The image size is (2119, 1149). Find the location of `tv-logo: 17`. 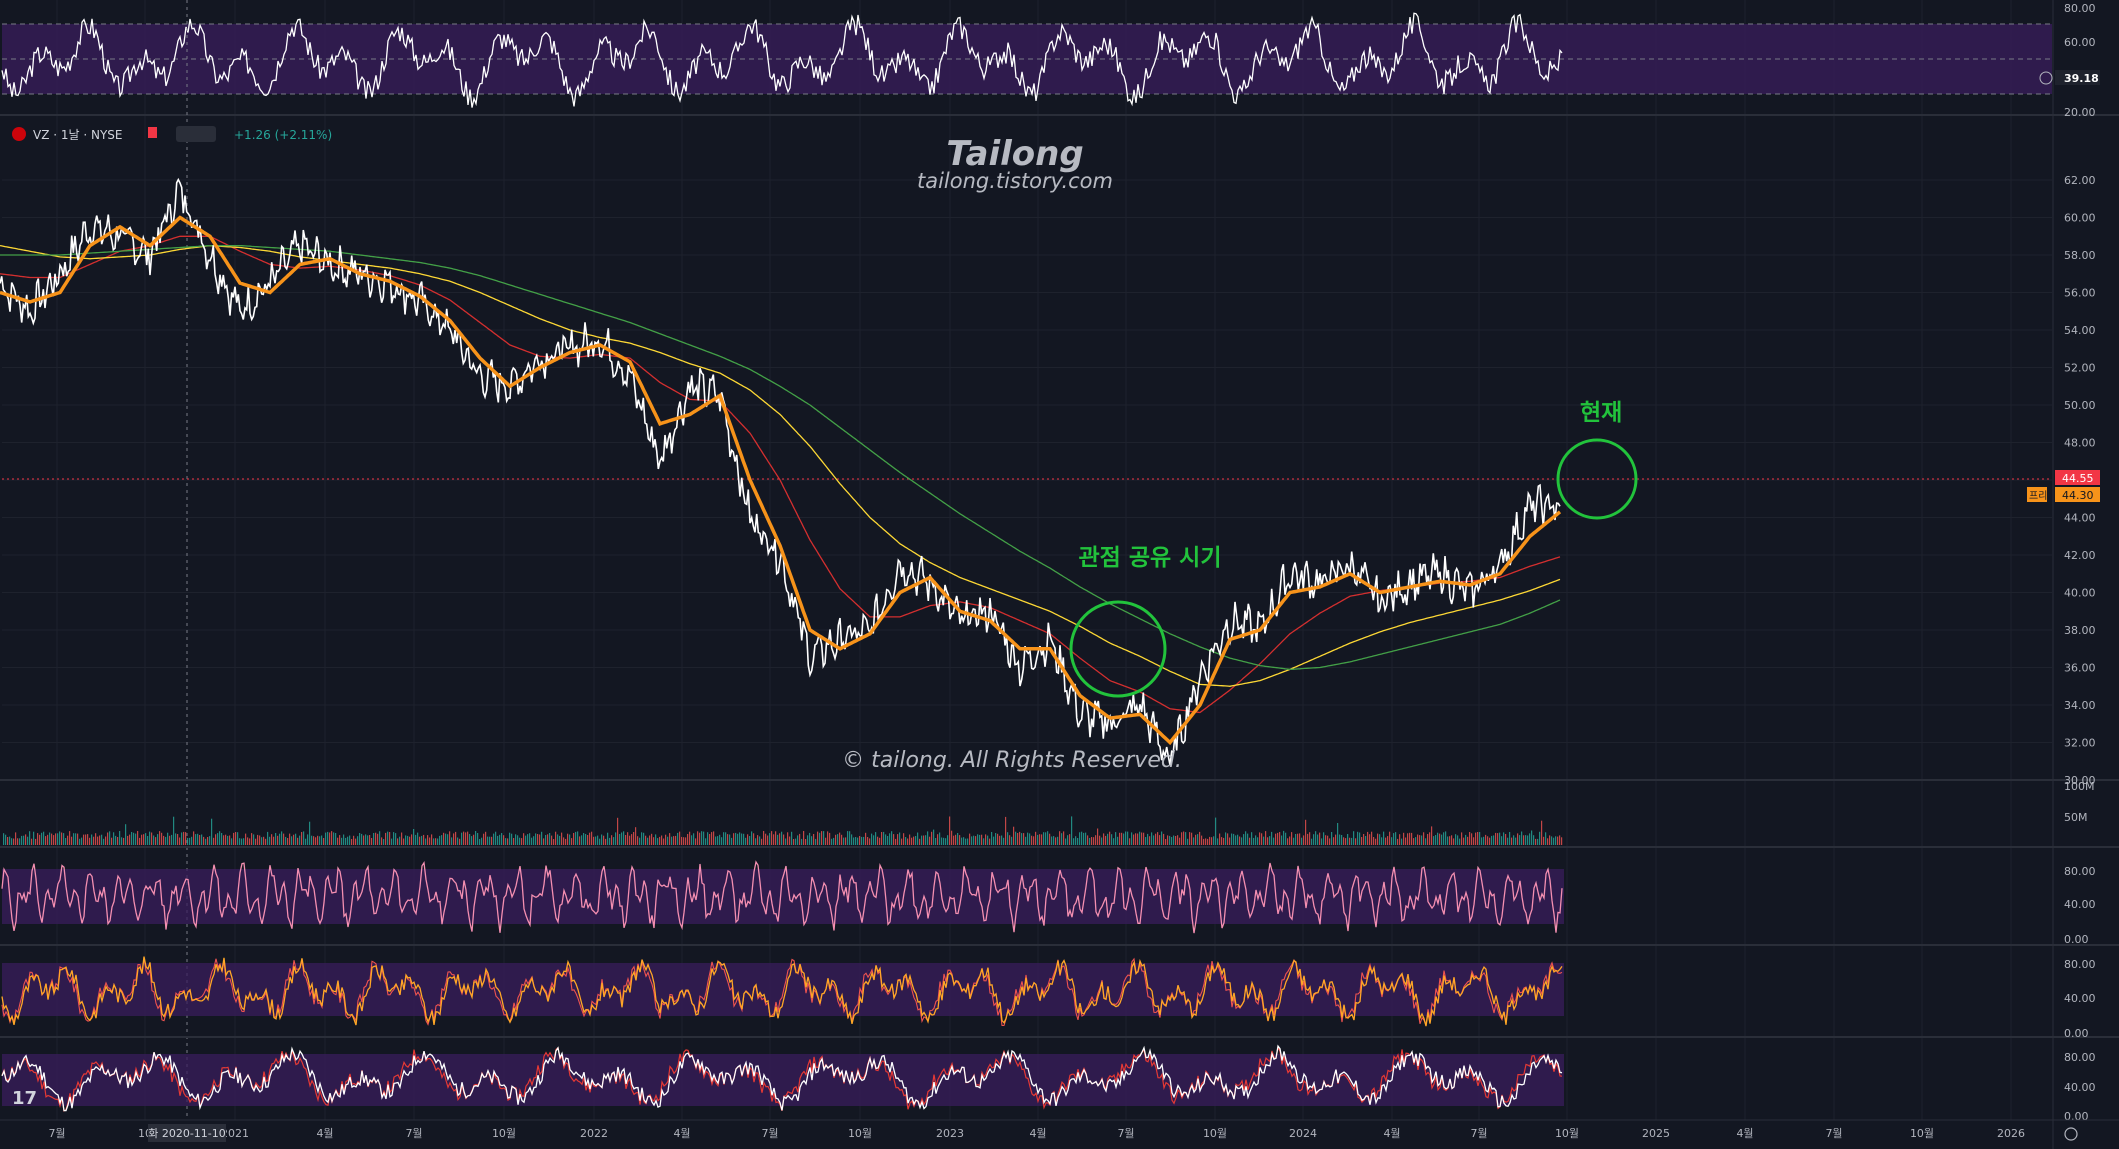

tv-logo: 17 is located at coordinates (24, 1098).